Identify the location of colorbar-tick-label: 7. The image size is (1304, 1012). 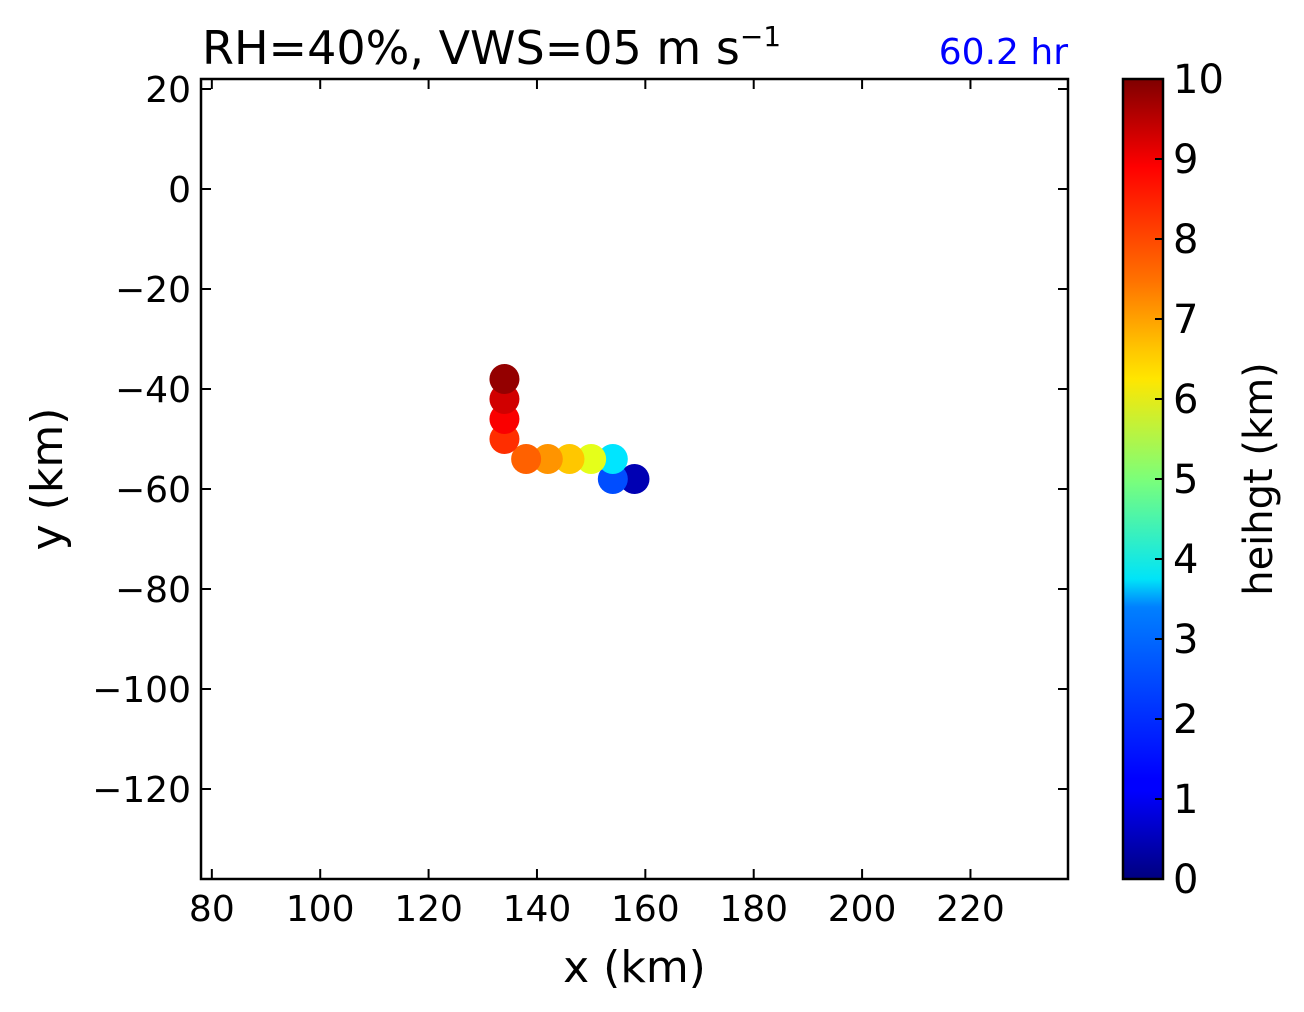
(1185, 320).